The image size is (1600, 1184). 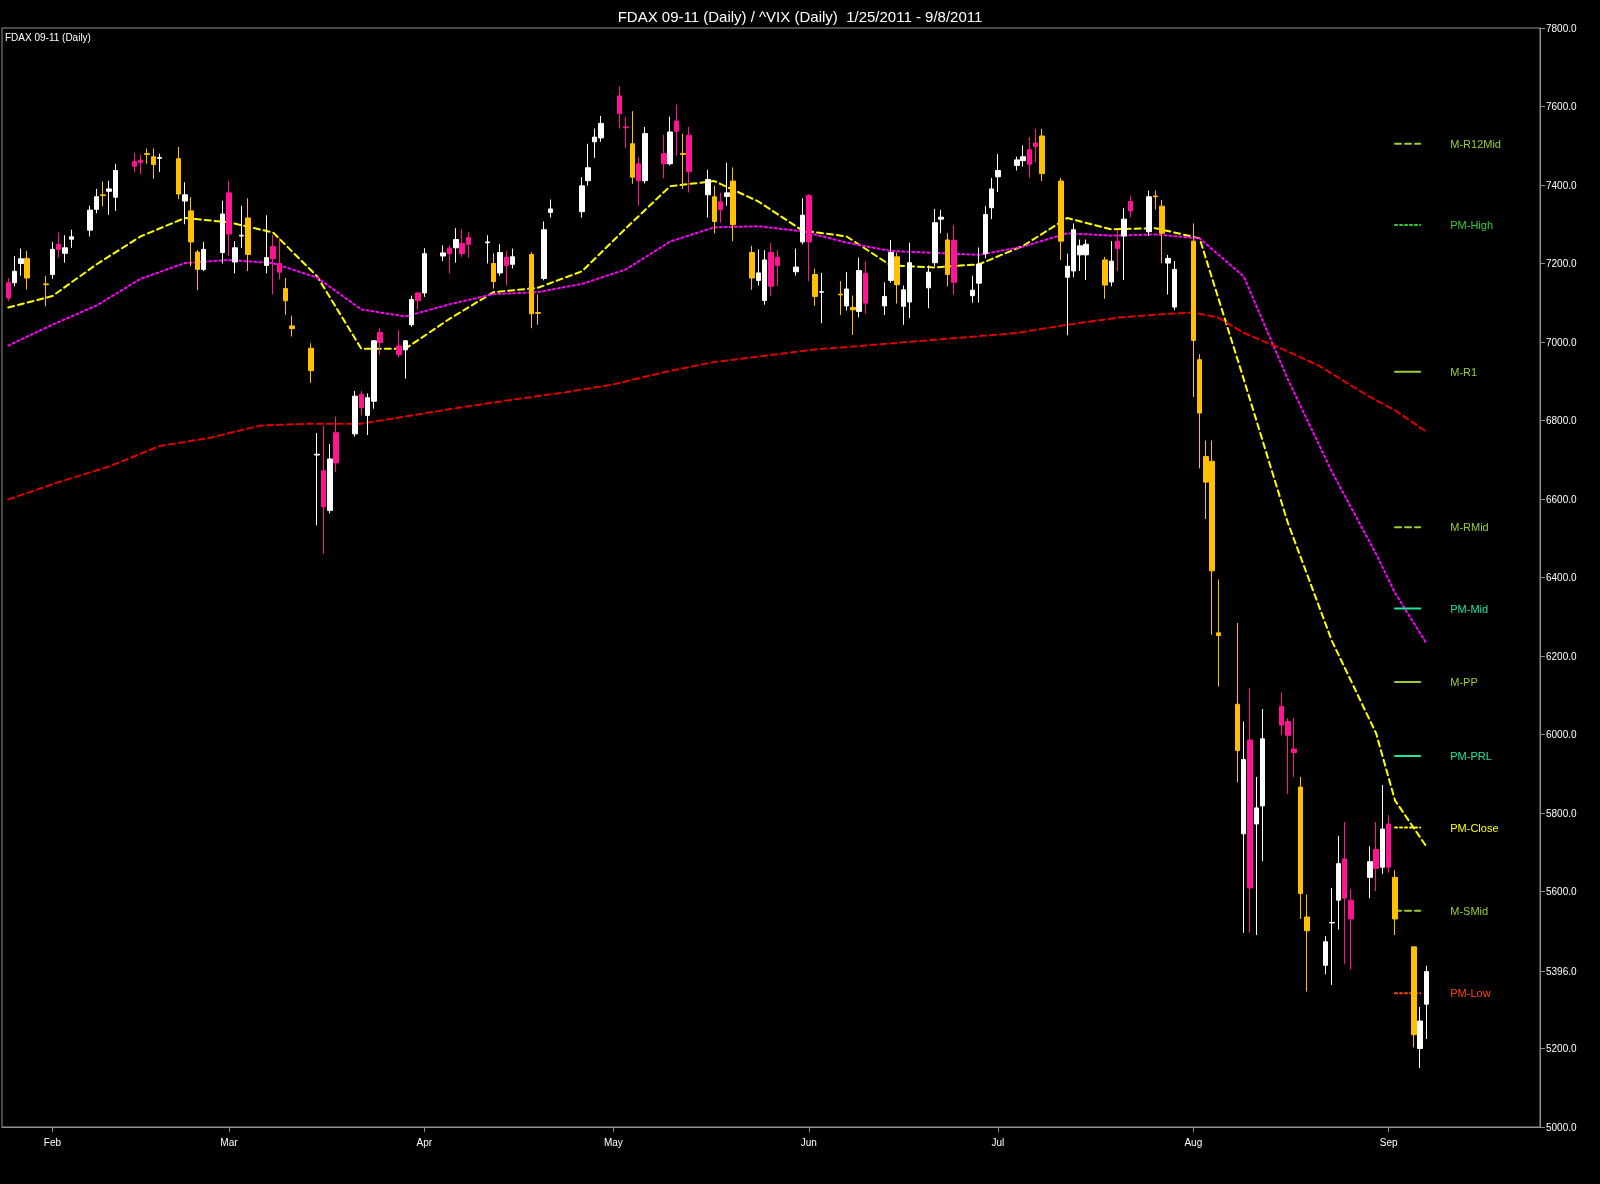 I want to click on line-series, so click(x=717, y=406).